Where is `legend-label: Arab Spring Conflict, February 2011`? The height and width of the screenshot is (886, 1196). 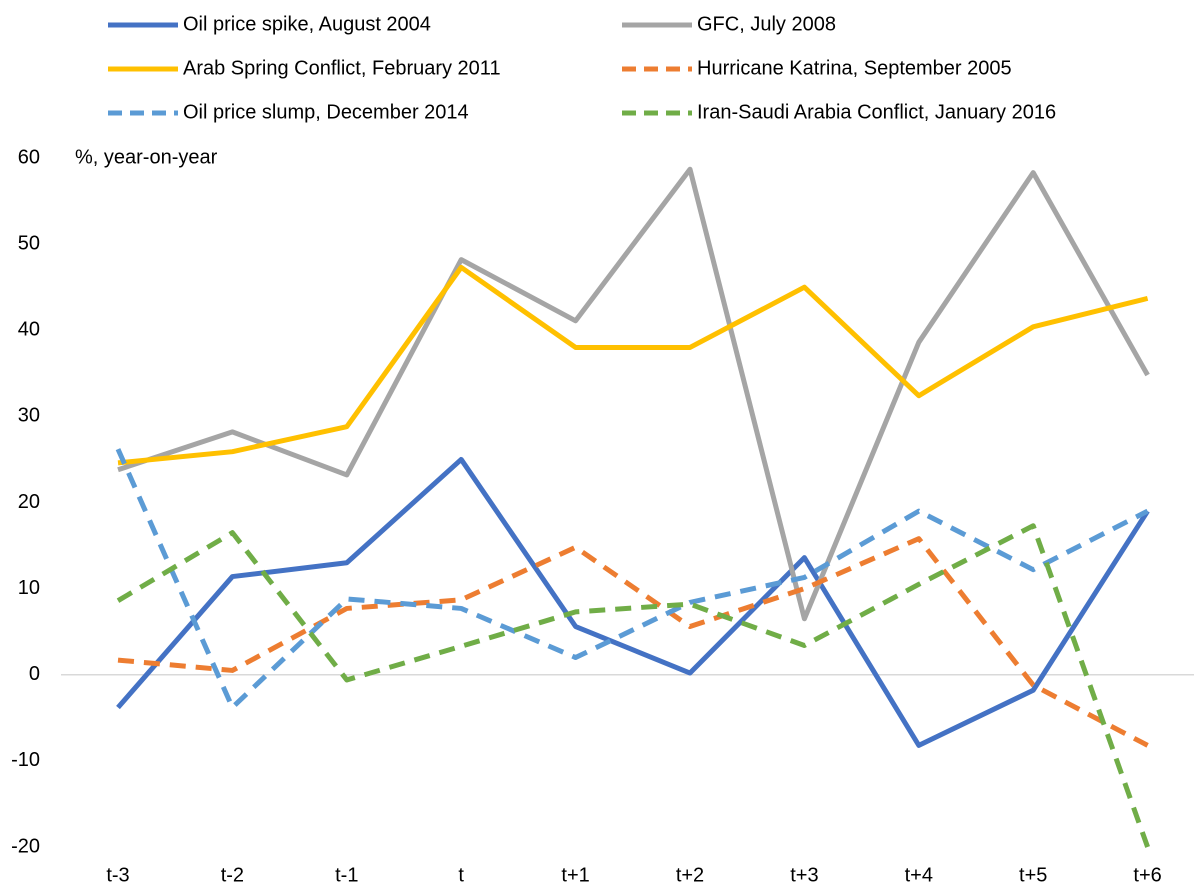
legend-label: Arab Spring Conflict, February 2011 is located at coordinates (342, 68).